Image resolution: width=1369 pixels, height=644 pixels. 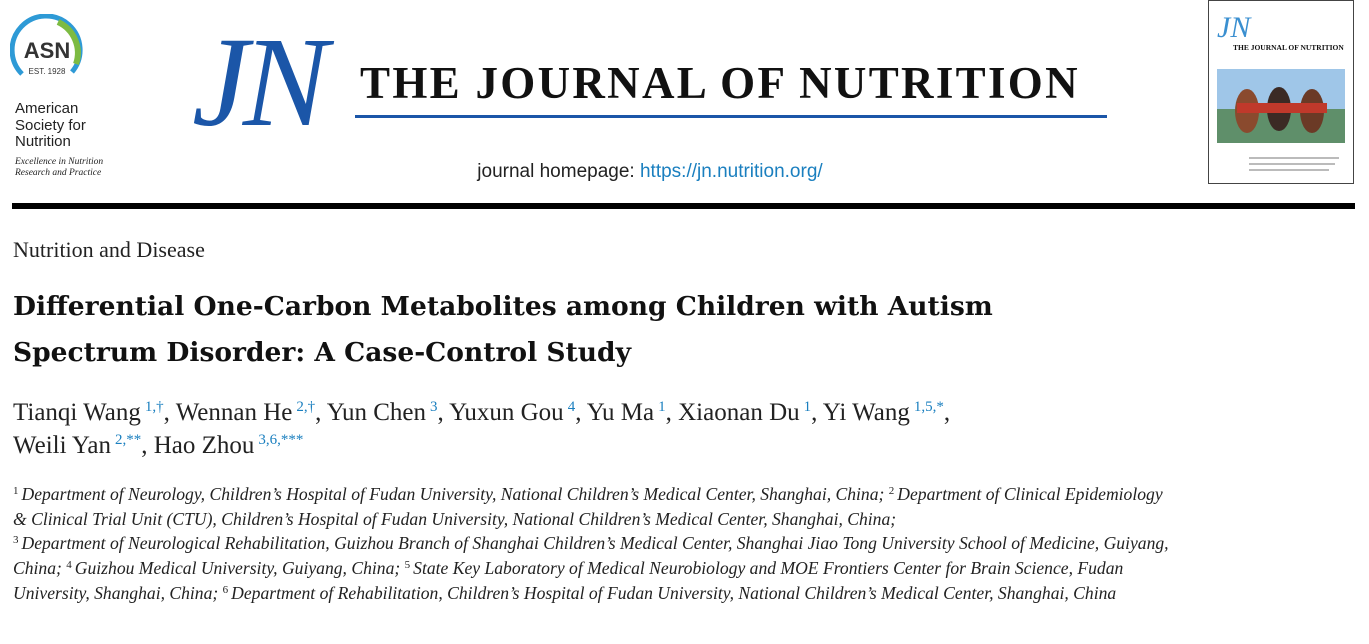 What do you see at coordinates (683, 206) in the screenshot?
I see `header-rule` at bounding box center [683, 206].